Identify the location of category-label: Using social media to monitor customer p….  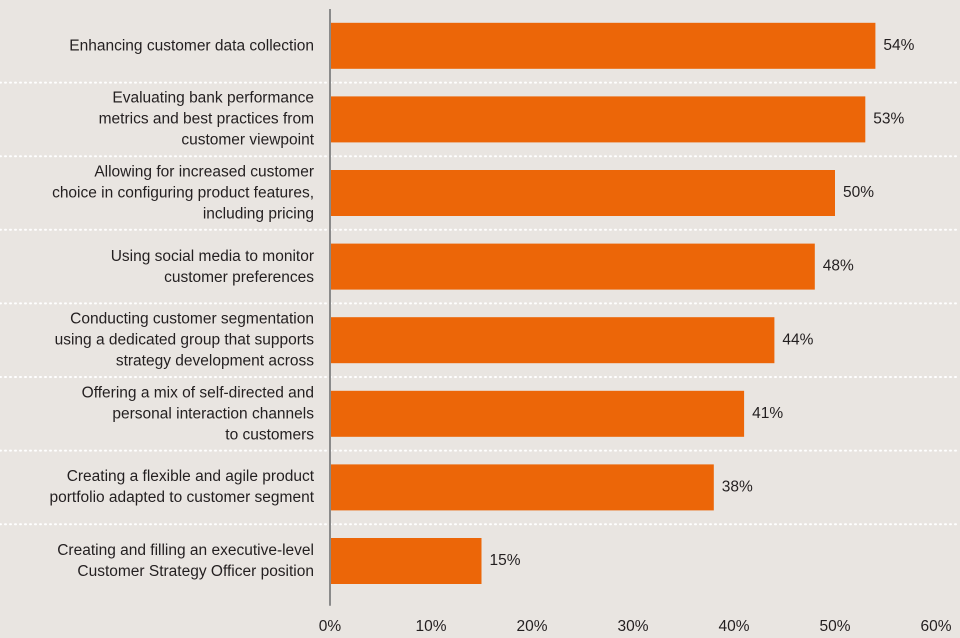
(212, 266).